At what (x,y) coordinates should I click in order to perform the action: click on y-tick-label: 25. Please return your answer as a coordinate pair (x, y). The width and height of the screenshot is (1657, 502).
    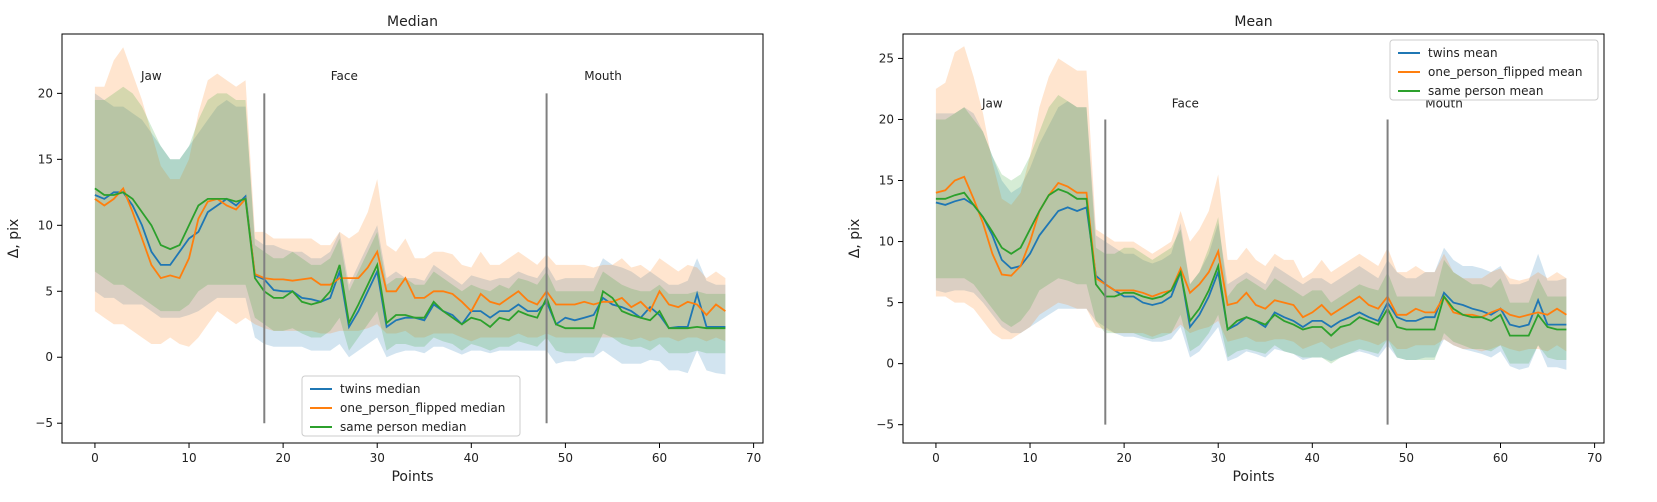
    Looking at the image, I should click on (886, 58).